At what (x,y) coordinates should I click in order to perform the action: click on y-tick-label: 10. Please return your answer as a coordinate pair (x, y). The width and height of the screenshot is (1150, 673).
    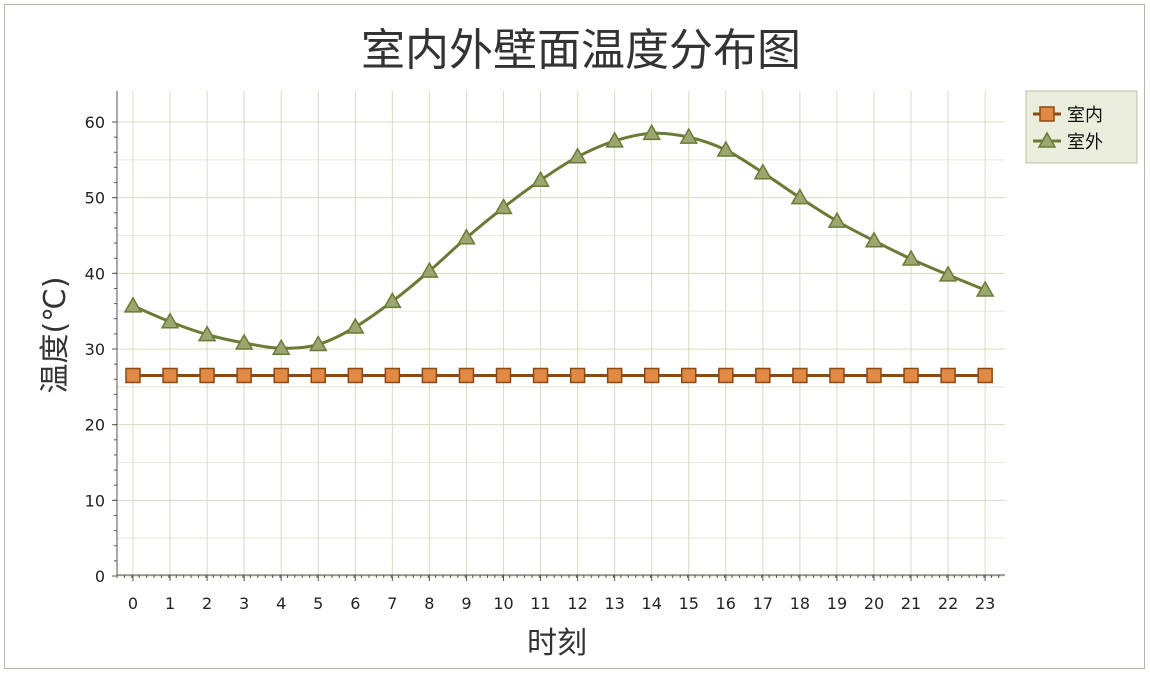
    Looking at the image, I should click on (95, 500).